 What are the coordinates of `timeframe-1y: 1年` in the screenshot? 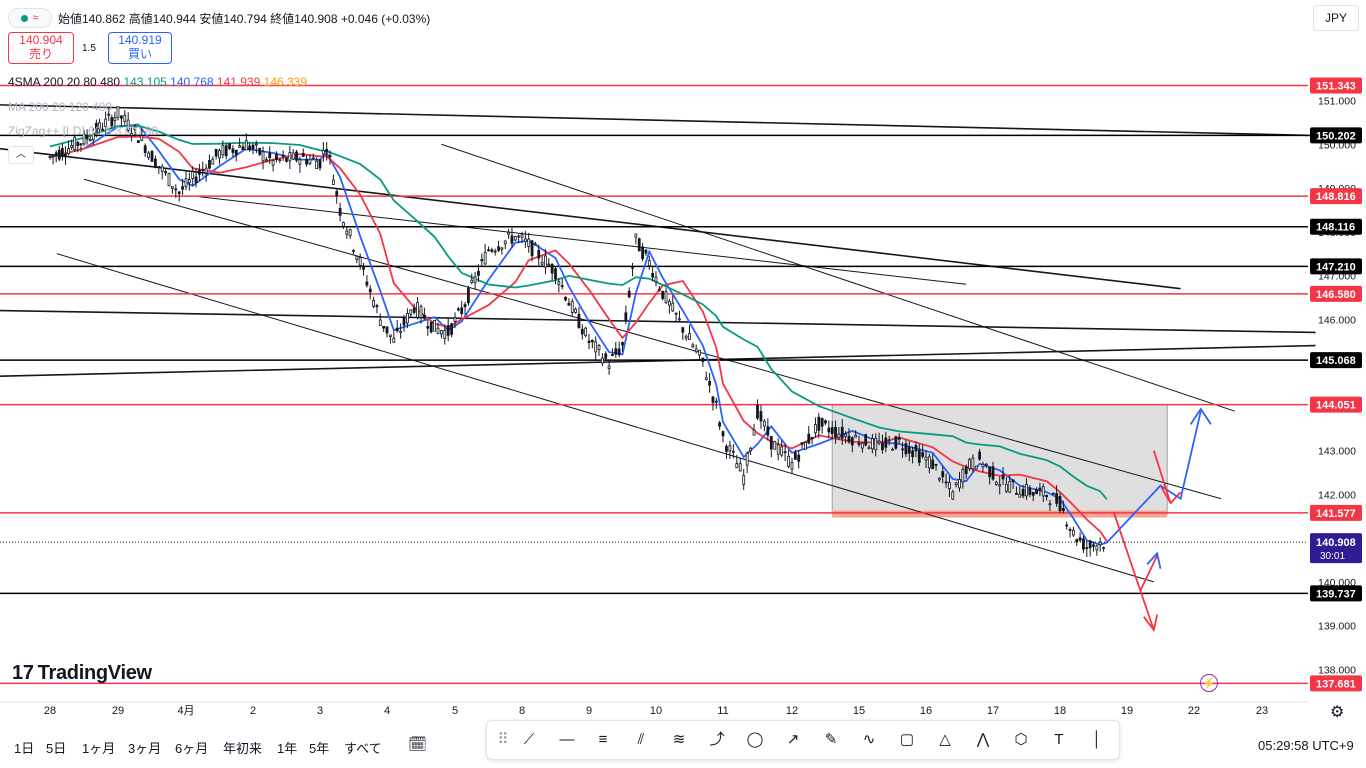 It's located at (287, 748).